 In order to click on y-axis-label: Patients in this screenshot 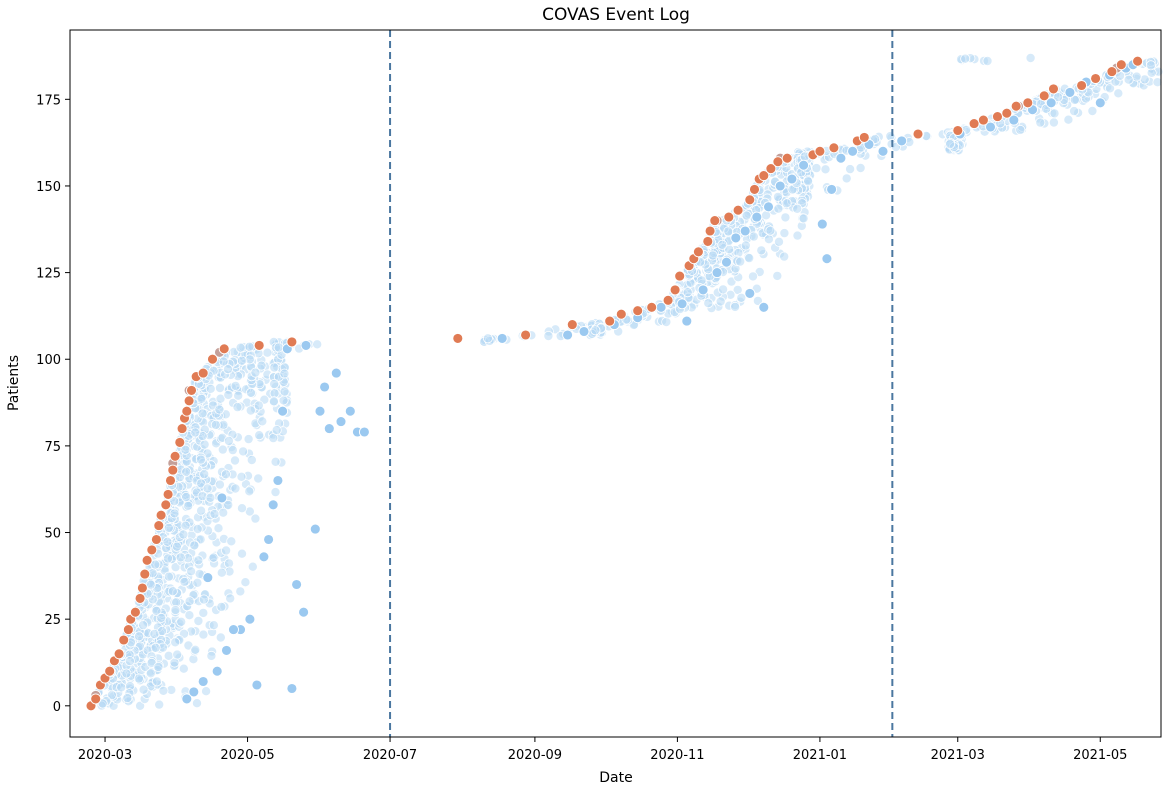, I will do `click(14, 383)`.